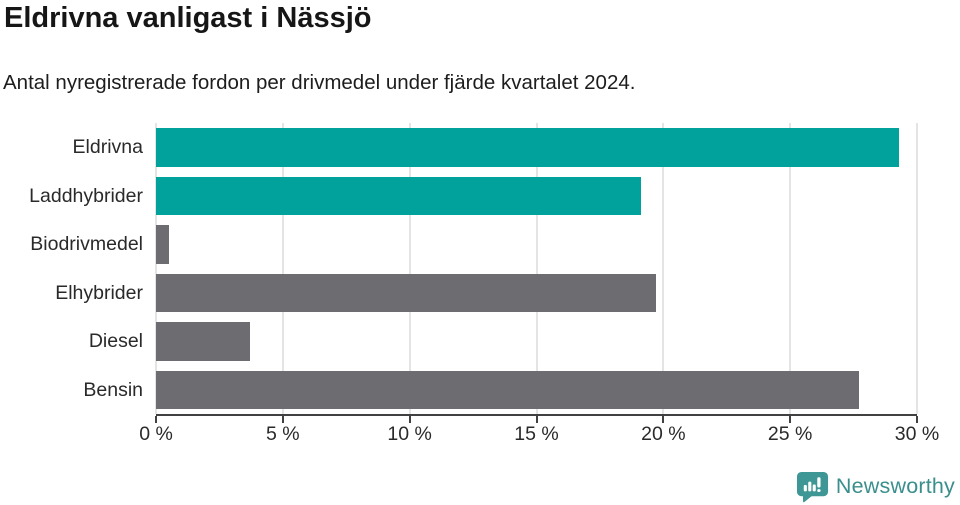  What do you see at coordinates (895, 486) in the screenshot?
I see `newsworthy-brand-name: Newsworthy` at bounding box center [895, 486].